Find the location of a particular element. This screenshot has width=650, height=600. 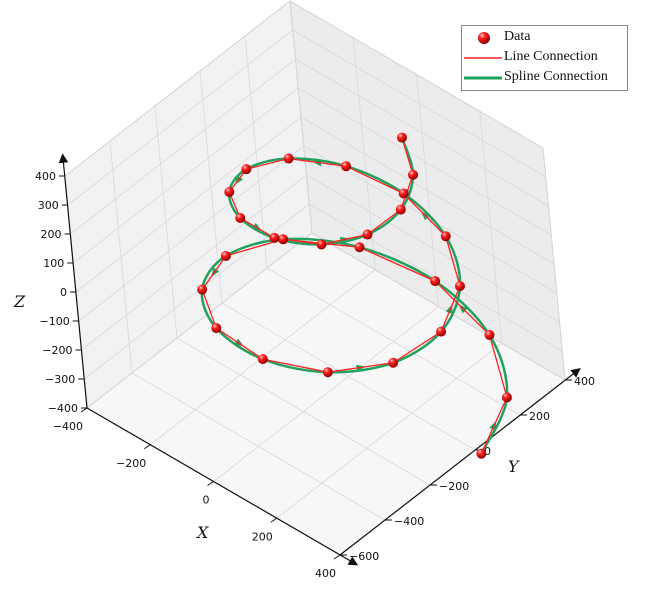

legend: Data Line Connection Spline Connection is located at coordinates (544, 58).